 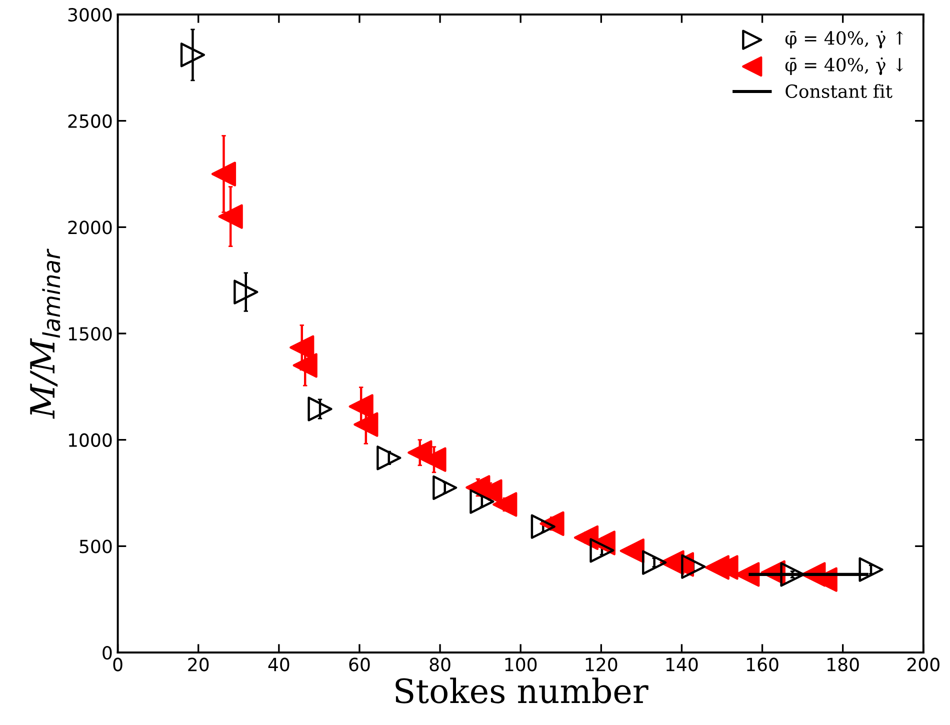 What do you see at coordinates (682, 665) in the screenshot?
I see `x-tick-label: 140` at bounding box center [682, 665].